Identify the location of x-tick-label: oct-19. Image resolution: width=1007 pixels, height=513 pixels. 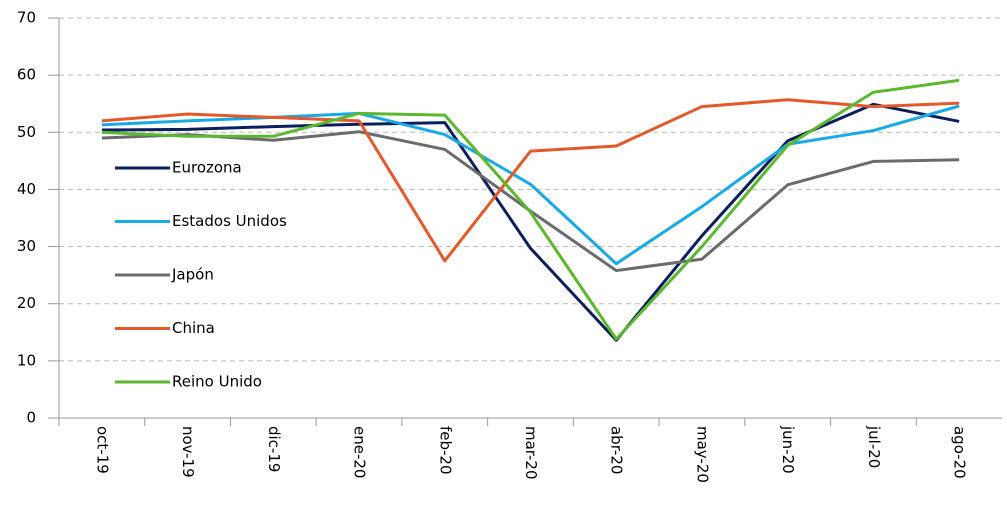
(102, 450).